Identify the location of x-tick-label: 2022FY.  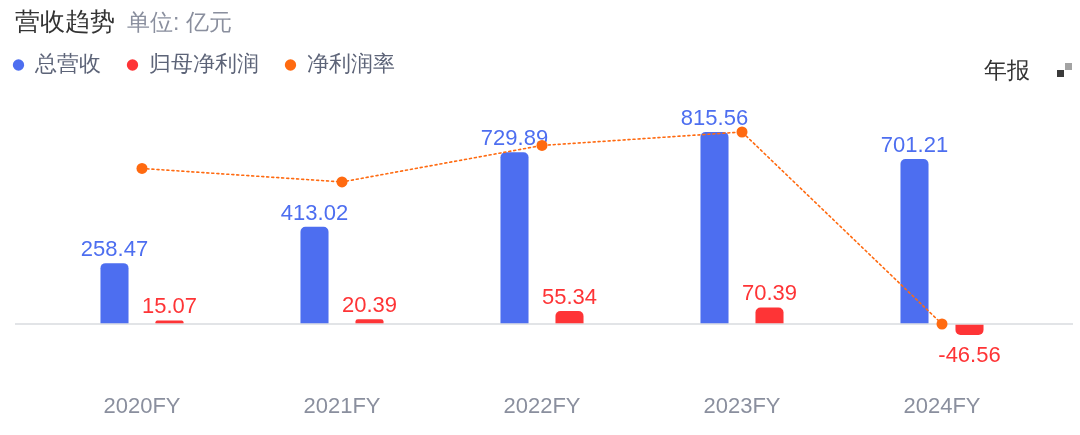
(542, 405).